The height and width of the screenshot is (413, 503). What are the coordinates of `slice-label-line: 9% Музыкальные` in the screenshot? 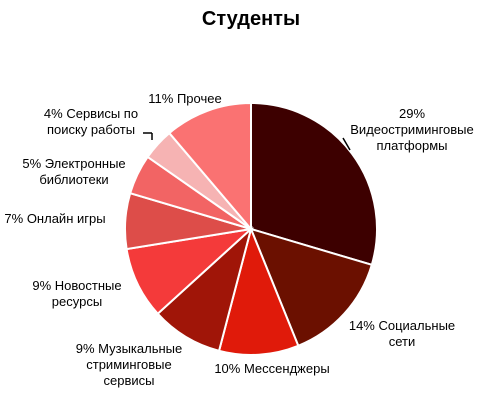 It's located at (129, 348).